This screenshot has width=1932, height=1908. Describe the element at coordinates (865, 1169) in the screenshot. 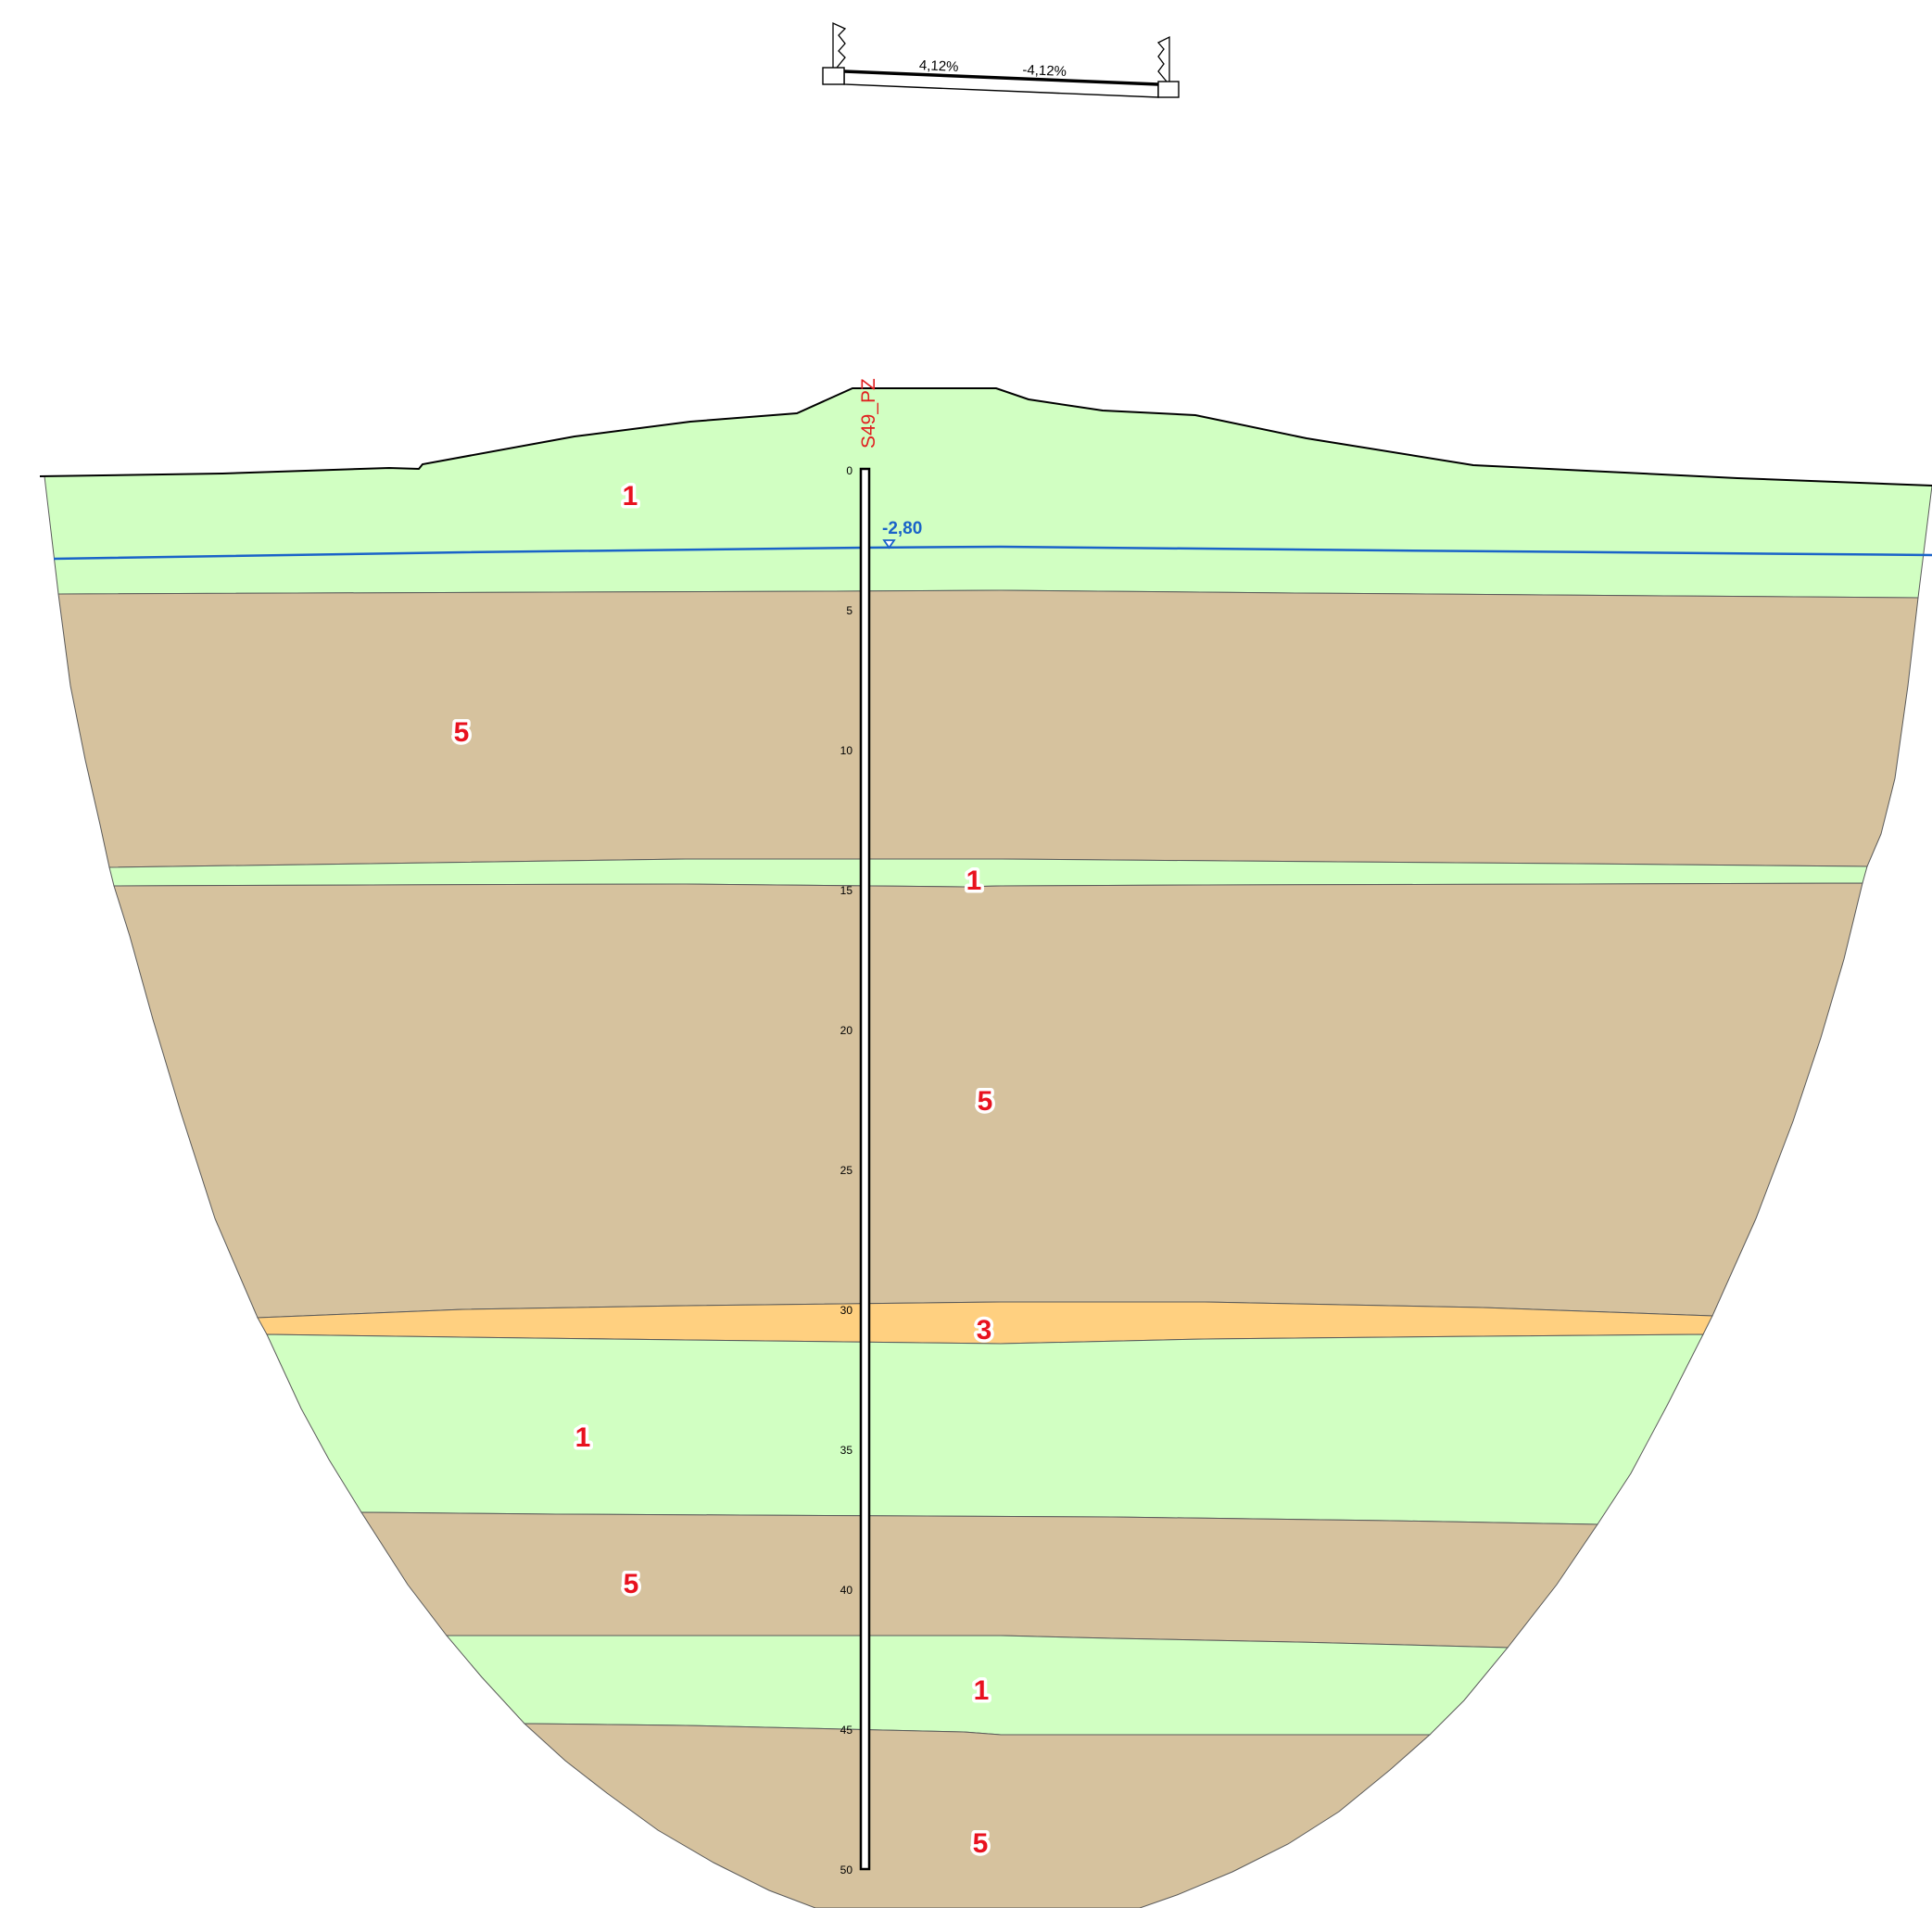

I see `borehole-column` at that location.